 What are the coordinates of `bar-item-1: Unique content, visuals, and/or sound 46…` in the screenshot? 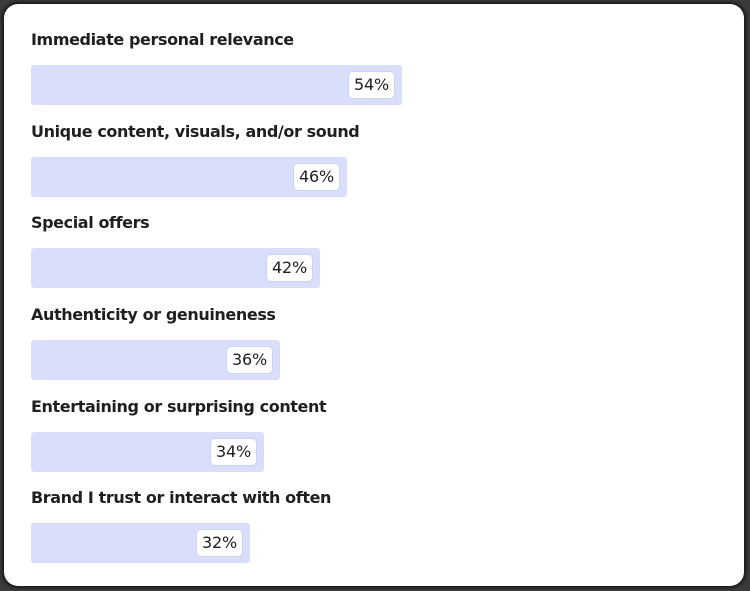 It's located at (195, 159).